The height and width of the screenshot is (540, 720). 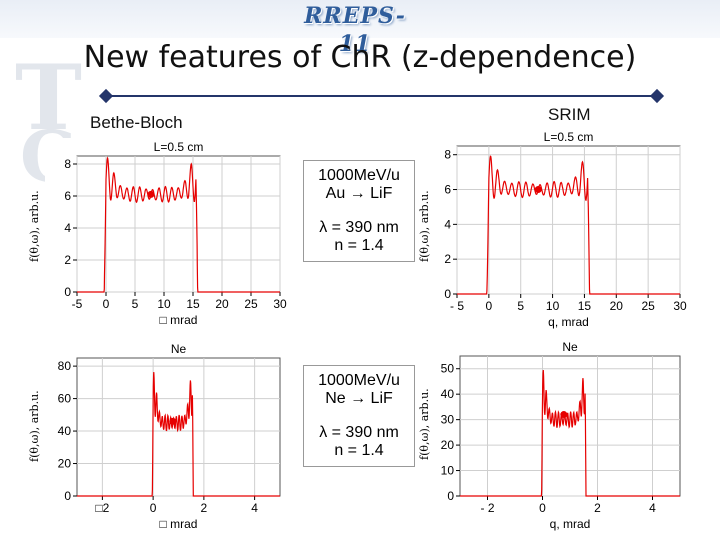 I want to click on divider-endpoint-right, so click(x=657, y=96).